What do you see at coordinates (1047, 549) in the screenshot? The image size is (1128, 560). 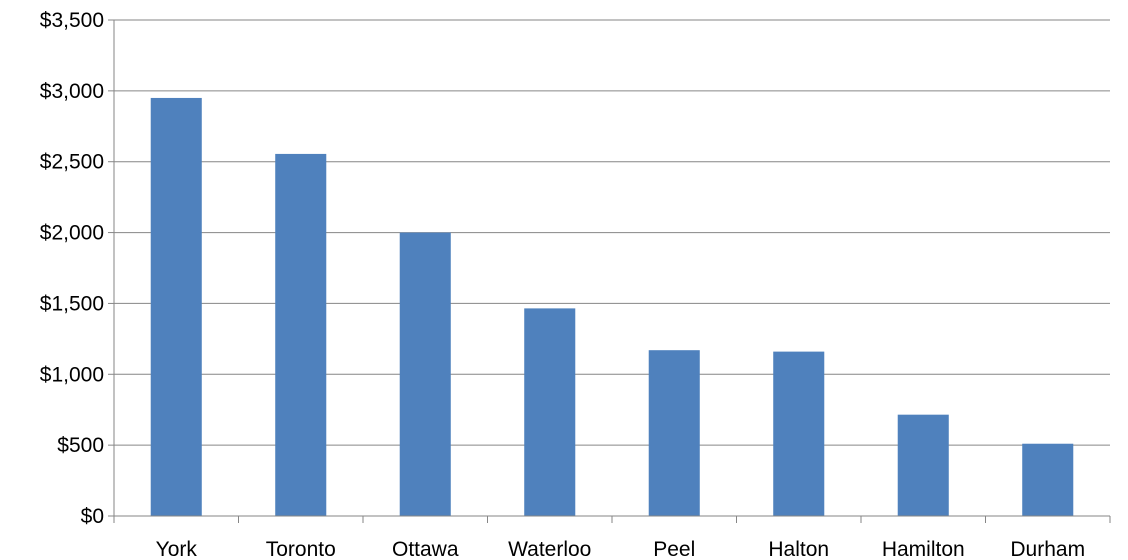 I see `x-category-label: Durham` at bounding box center [1047, 549].